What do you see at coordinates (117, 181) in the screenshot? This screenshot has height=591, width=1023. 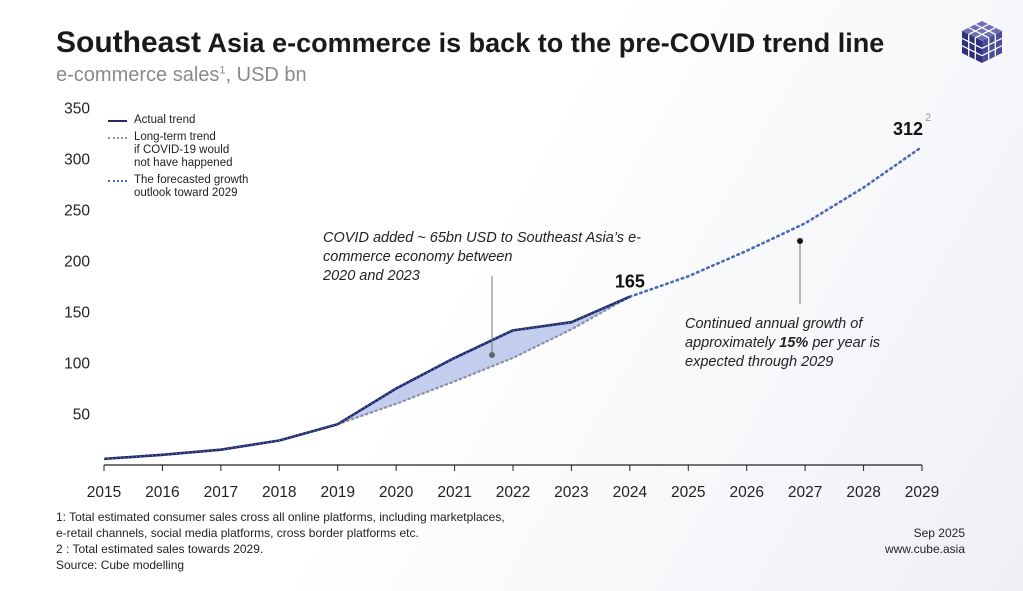 I see `legend-swatch-forecast` at bounding box center [117, 181].